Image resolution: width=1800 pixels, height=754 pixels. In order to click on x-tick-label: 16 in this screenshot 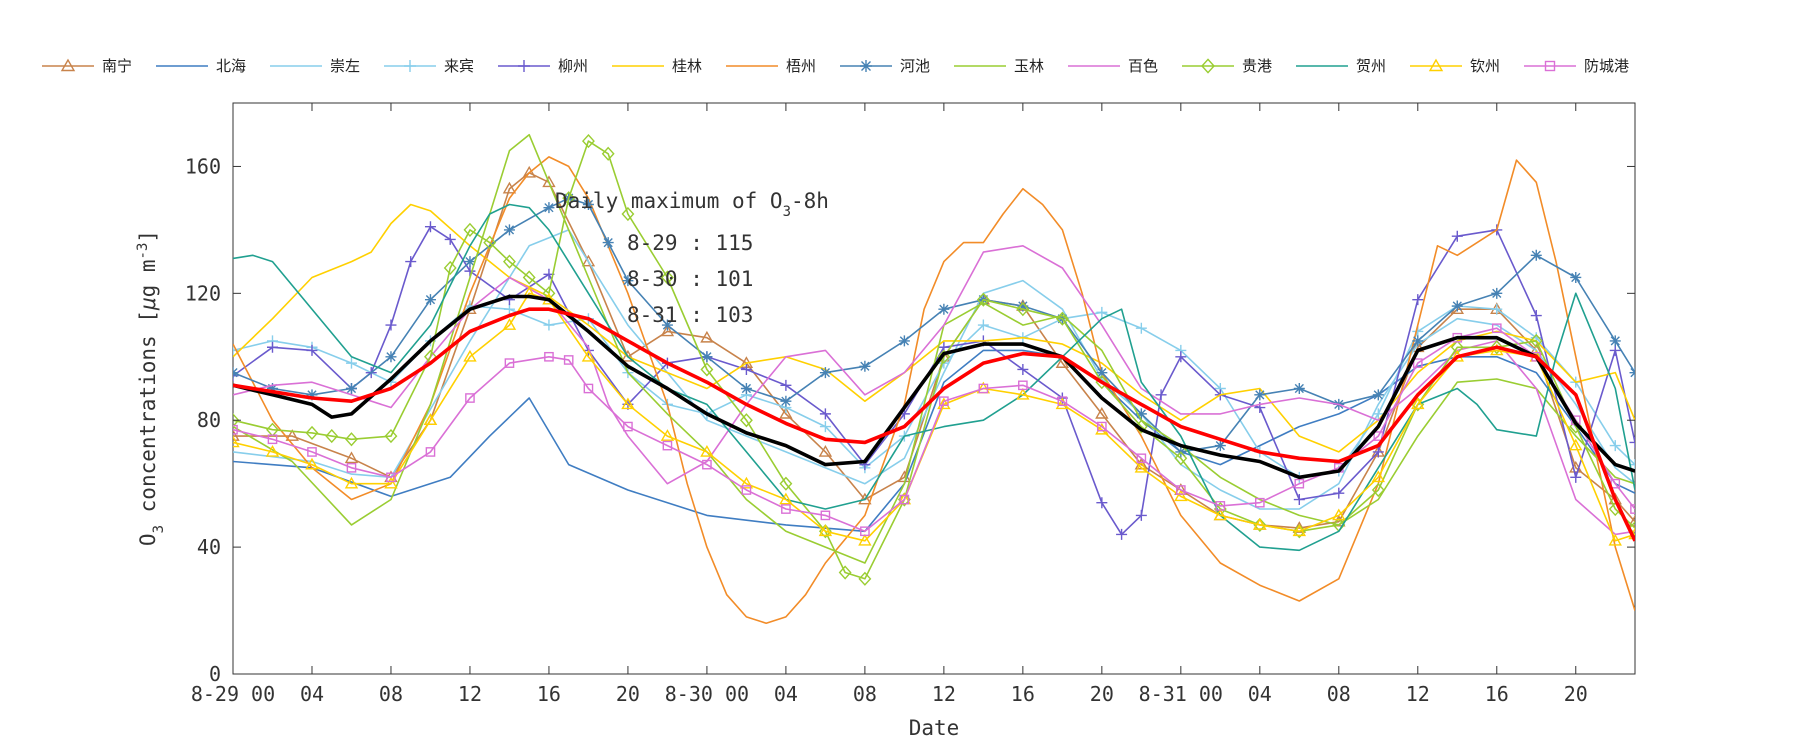, I will do `click(549, 694)`.